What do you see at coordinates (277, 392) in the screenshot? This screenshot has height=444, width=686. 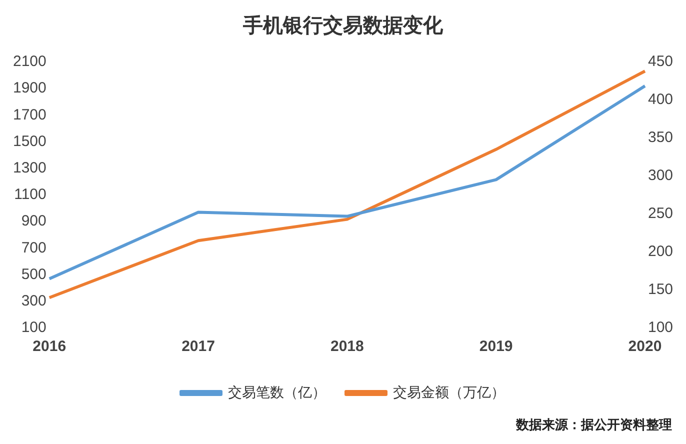 I see `legend-label: 交易笔数（亿）` at bounding box center [277, 392].